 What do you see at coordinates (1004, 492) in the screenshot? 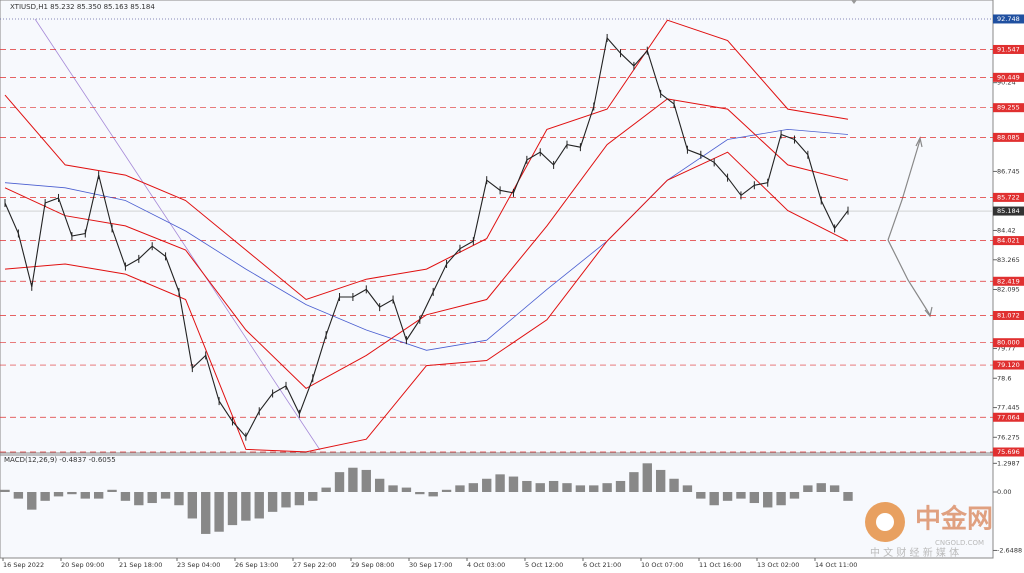
I see `macd-tick-label: 0.00` at bounding box center [1004, 492].